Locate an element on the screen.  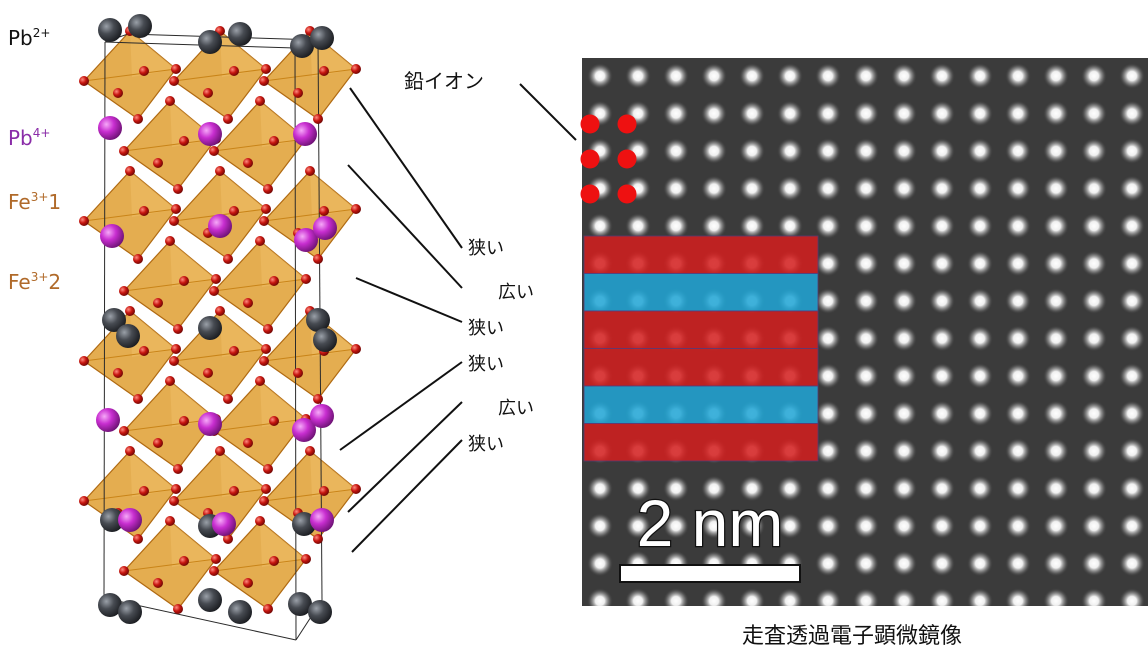
lead-ion-label: 鉛イオン is located at coordinates (444, 79).